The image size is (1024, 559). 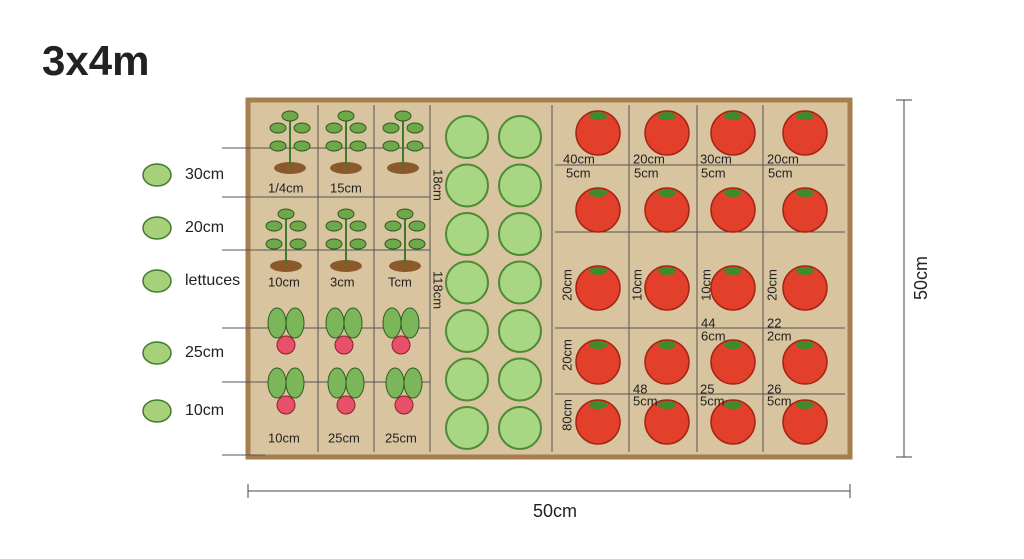 I want to click on spacing-label: 26, so click(x=774, y=388).